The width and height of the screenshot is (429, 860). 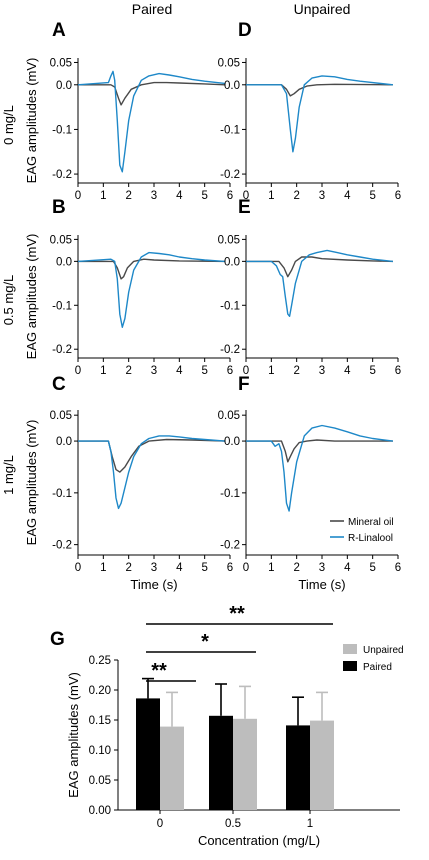 What do you see at coordinates (100, 661) in the screenshot?
I see `y-tick-label: 0.25` at bounding box center [100, 661].